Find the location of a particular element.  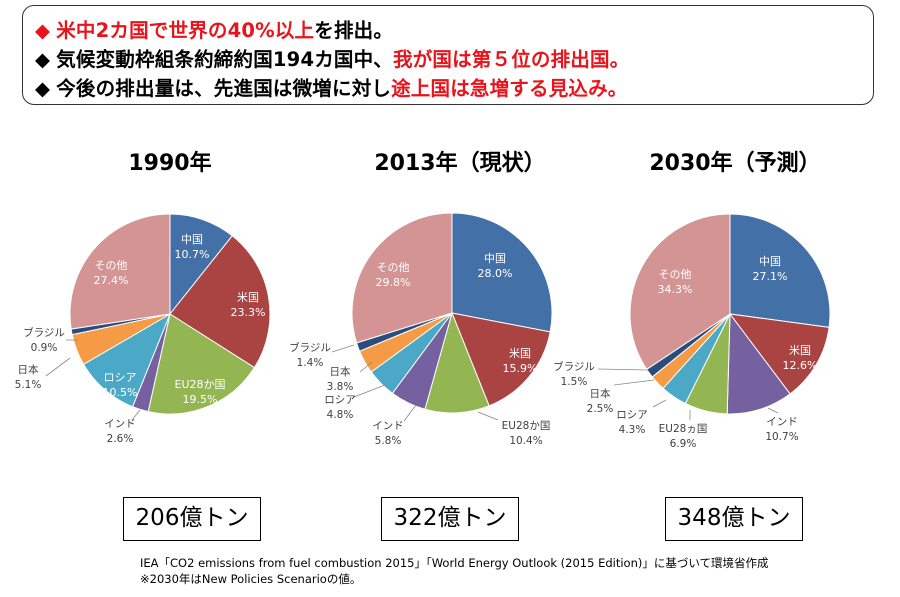

slice-percent: 6.9% is located at coordinates (683, 444).